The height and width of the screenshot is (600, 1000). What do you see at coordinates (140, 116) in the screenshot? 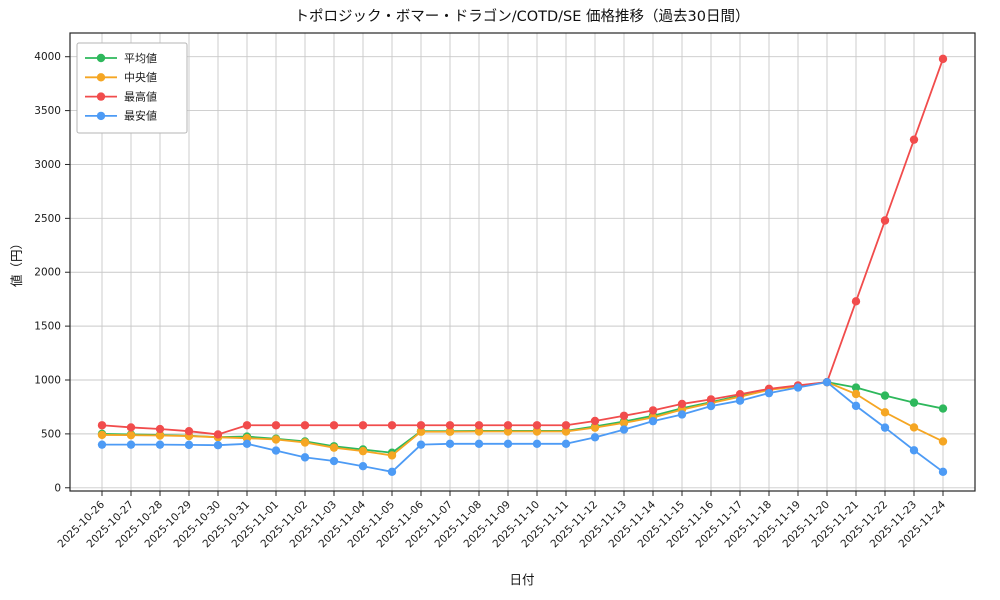
I see `legend-label-min: 最安値` at bounding box center [140, 116].